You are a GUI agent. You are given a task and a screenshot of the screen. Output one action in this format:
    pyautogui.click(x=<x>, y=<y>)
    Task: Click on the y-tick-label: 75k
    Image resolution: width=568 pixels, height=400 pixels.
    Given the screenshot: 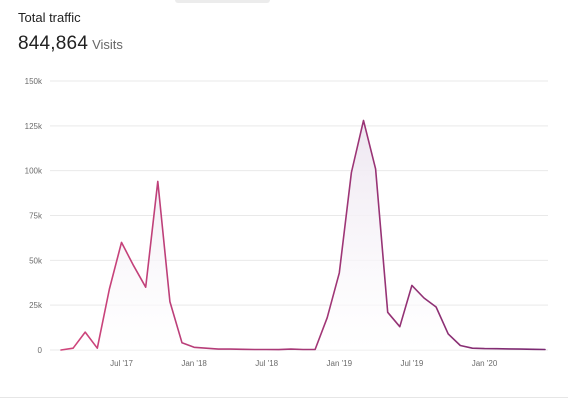 What is the action you would take?
    pyautogui.click(x=36, y=216)
    